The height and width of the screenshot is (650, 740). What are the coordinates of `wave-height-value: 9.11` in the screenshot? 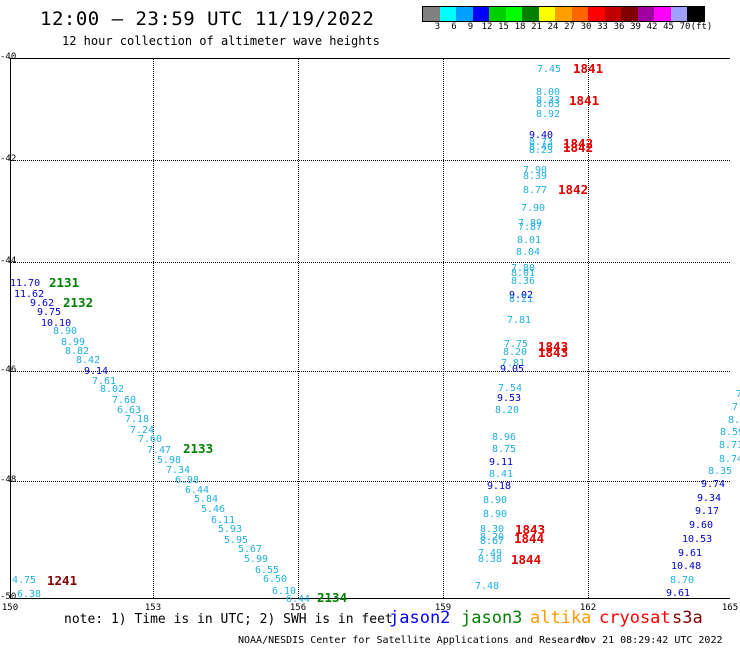 It's located at (501, 462).